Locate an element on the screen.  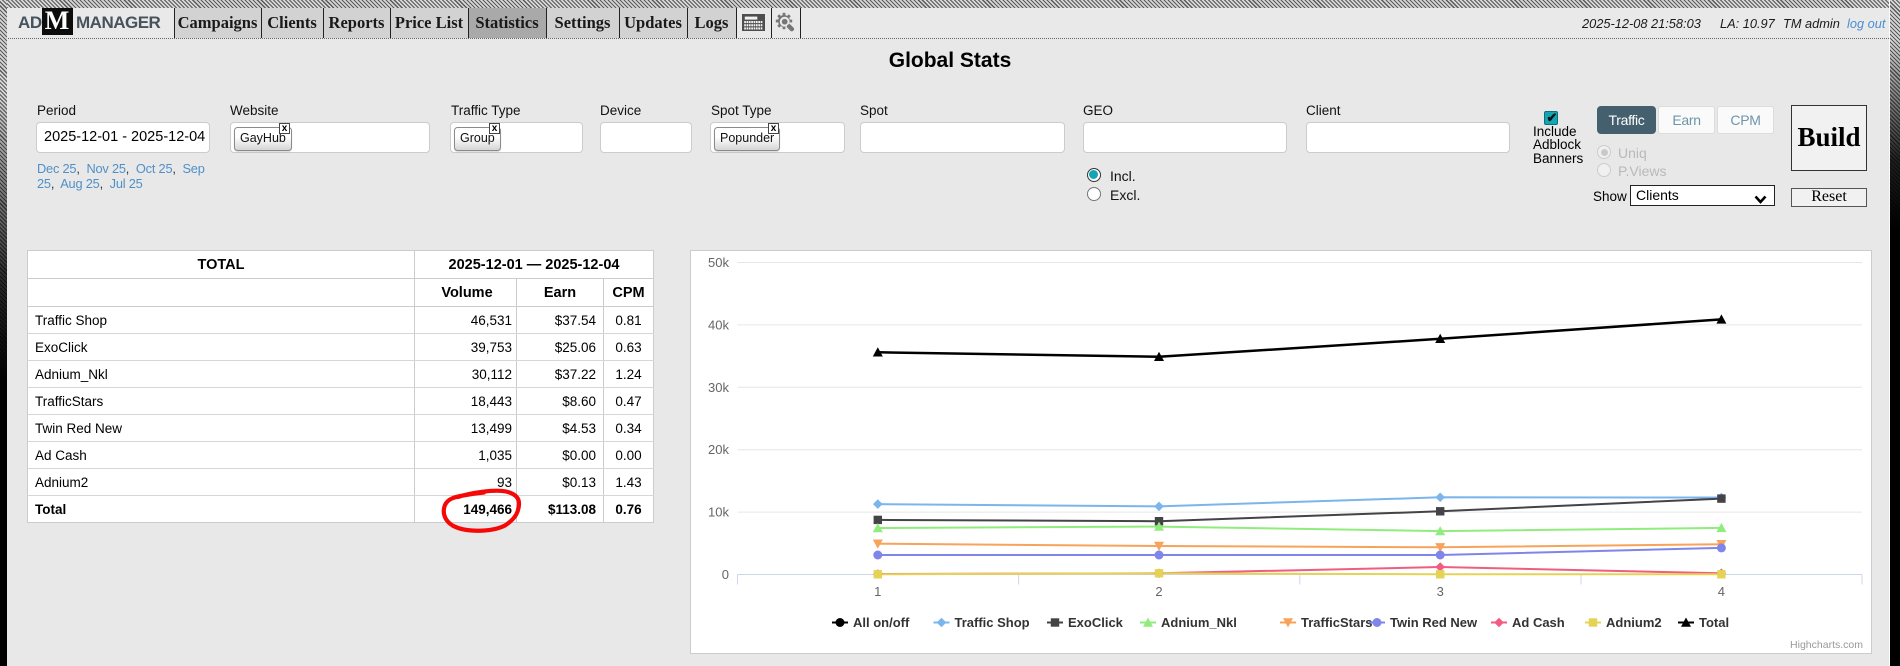
svg-text: 3 is located at coordinates (1440, 591).